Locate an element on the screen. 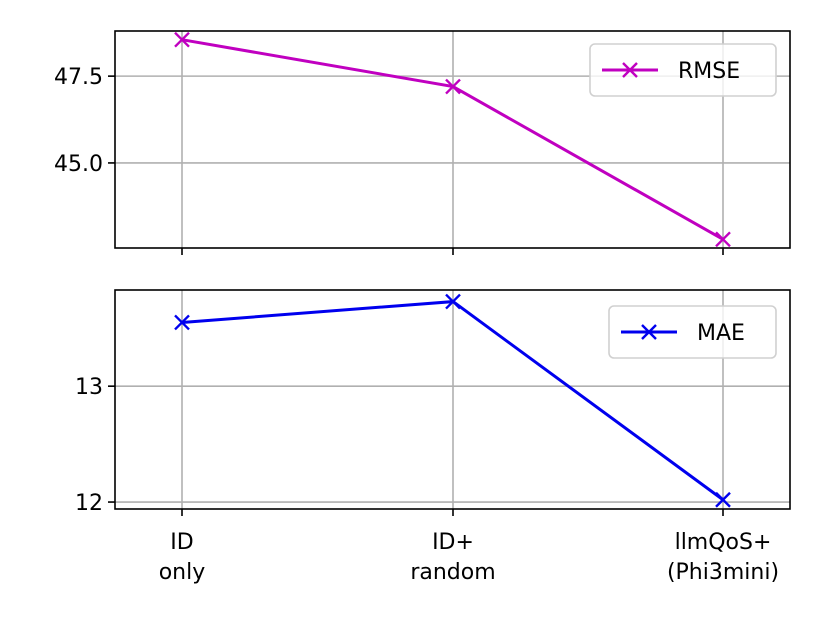 This screenshot has height=623, width=830. legend: MAE is located at coordinates (692, 332).